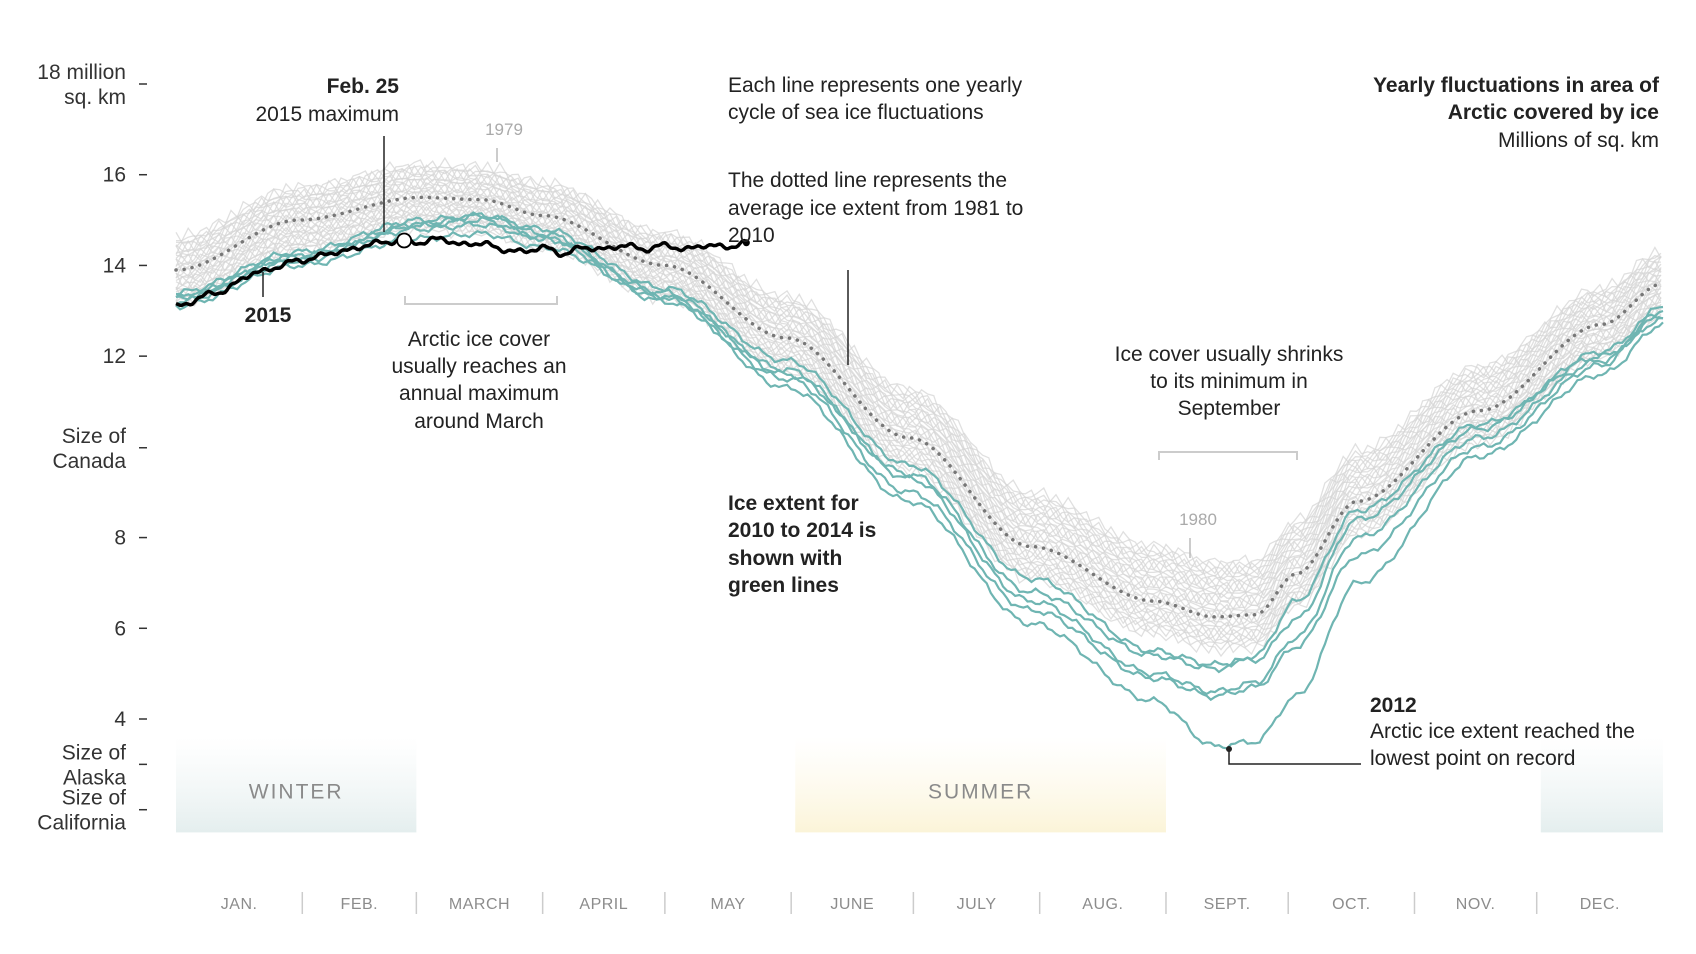 This screenshot has height=954, width=1696. I want to click on month-label: NOV., so click(1476, 904).